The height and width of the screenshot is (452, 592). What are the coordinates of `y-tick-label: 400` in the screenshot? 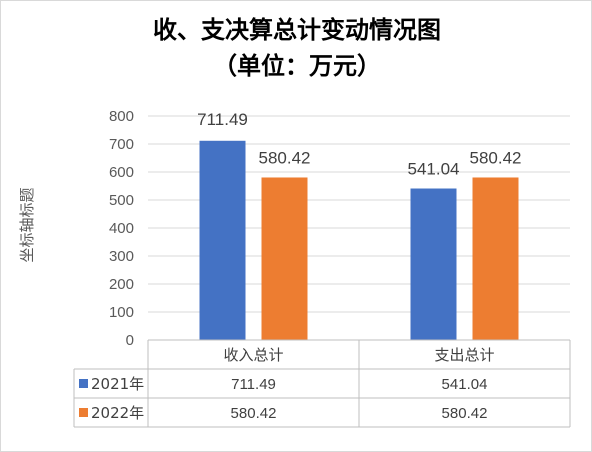 It's located at (121, 228).